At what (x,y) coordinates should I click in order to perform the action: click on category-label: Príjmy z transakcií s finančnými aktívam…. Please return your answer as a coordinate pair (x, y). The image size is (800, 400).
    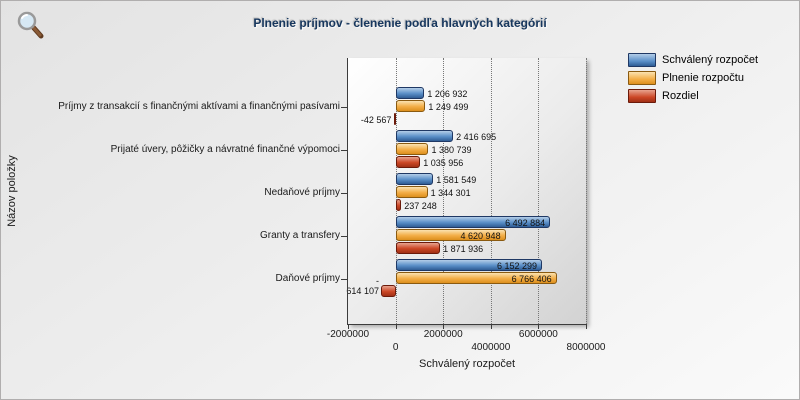
    Looking at the image, I should click on (199, 106).